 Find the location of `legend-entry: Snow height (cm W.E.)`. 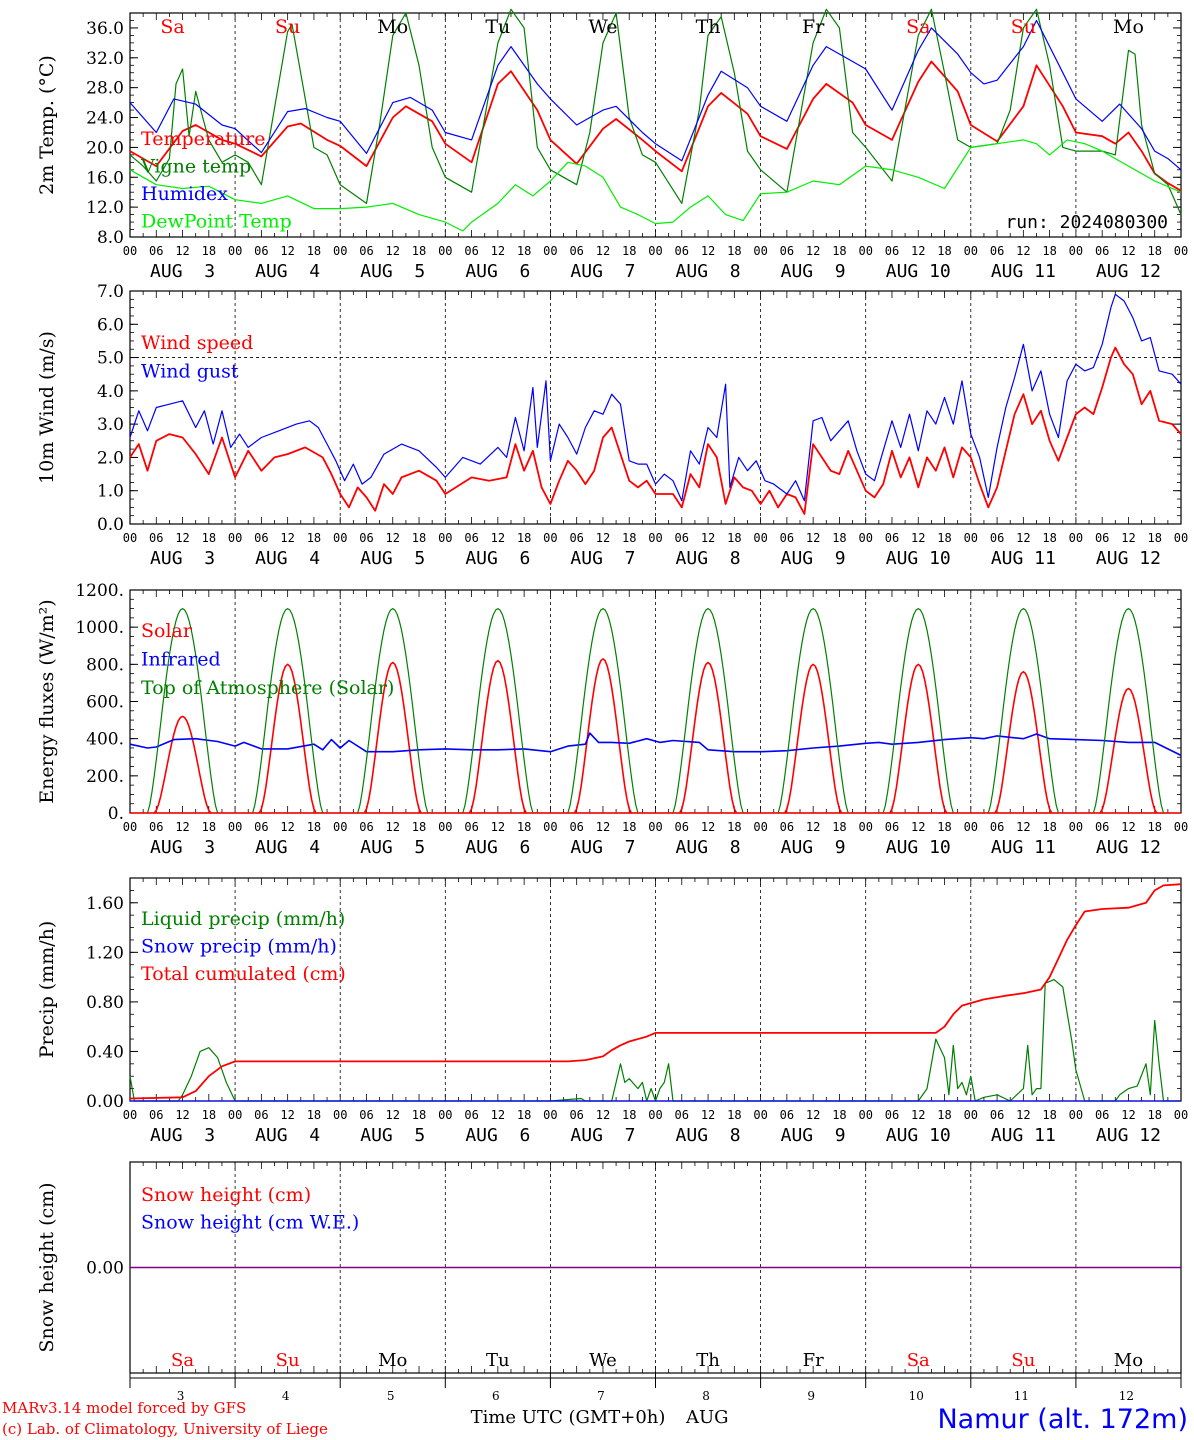

legend-entry: Snow height (cm W.E.) is located at coordinates (250, 1223).